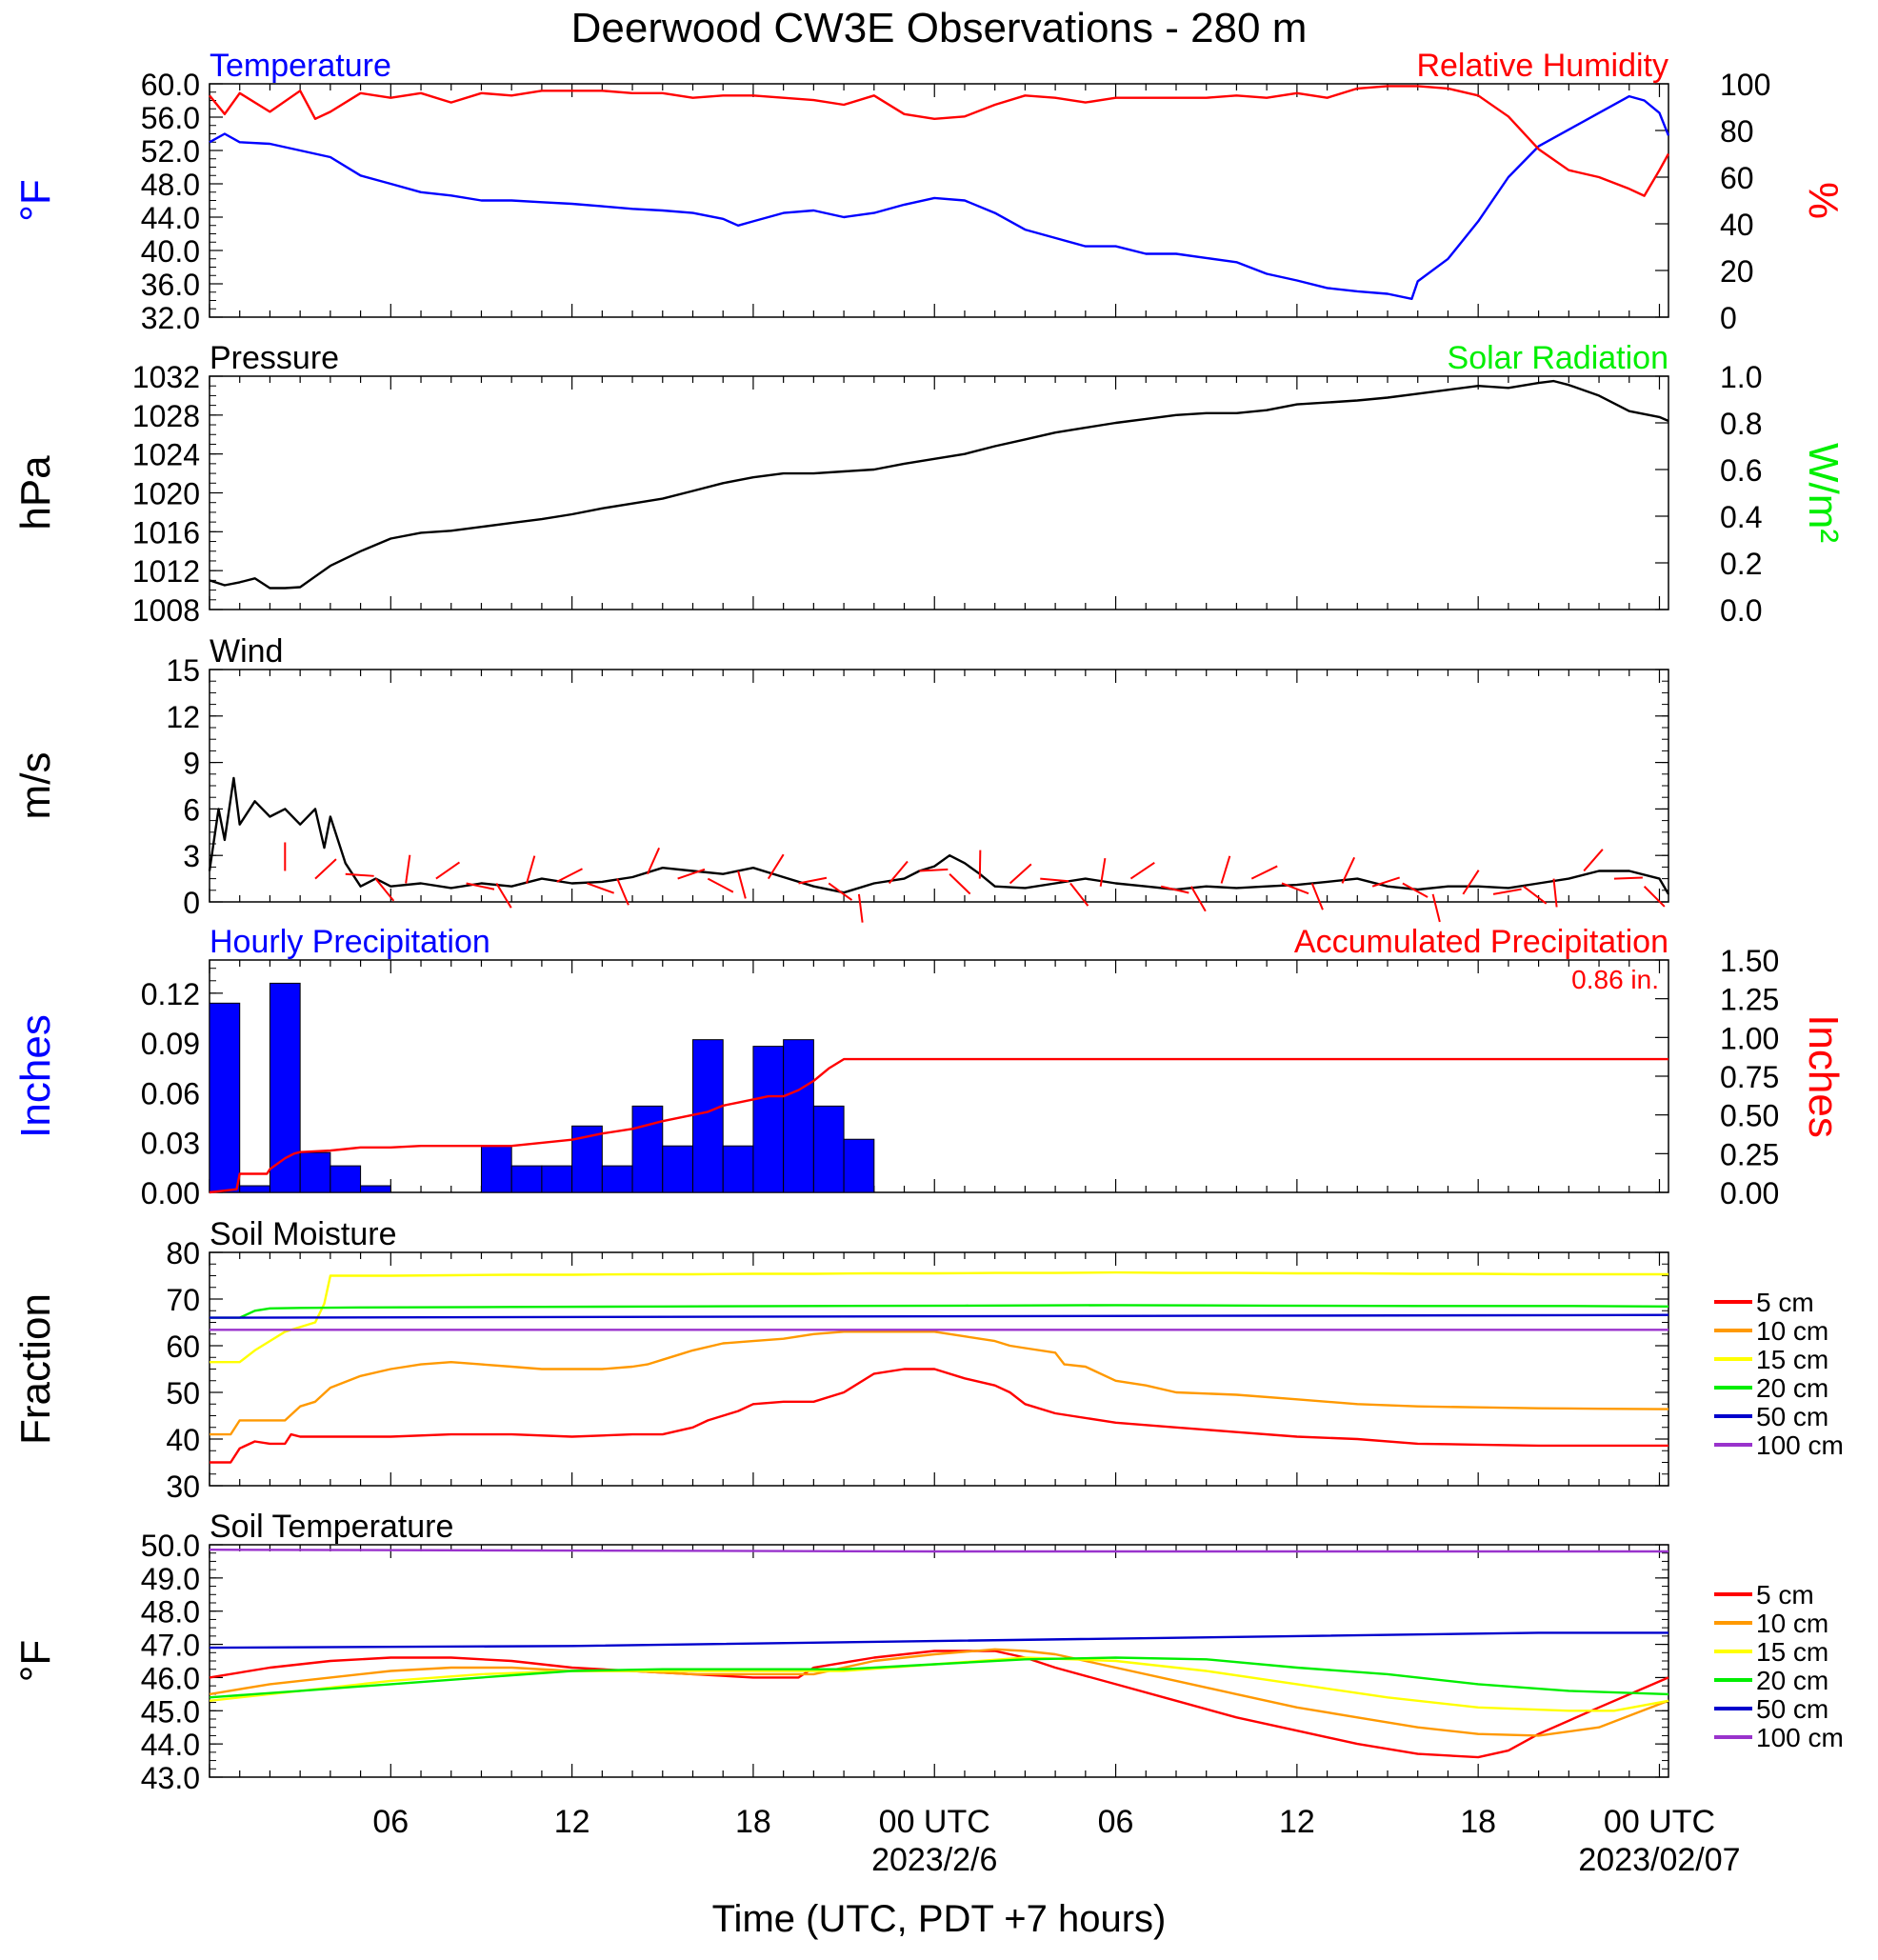 The height and width of the screenshot is (1960, 1878). Describe the element at coordinates (170, 994) in the screenshot. I see `y-tick-label: 0.12` at that location.